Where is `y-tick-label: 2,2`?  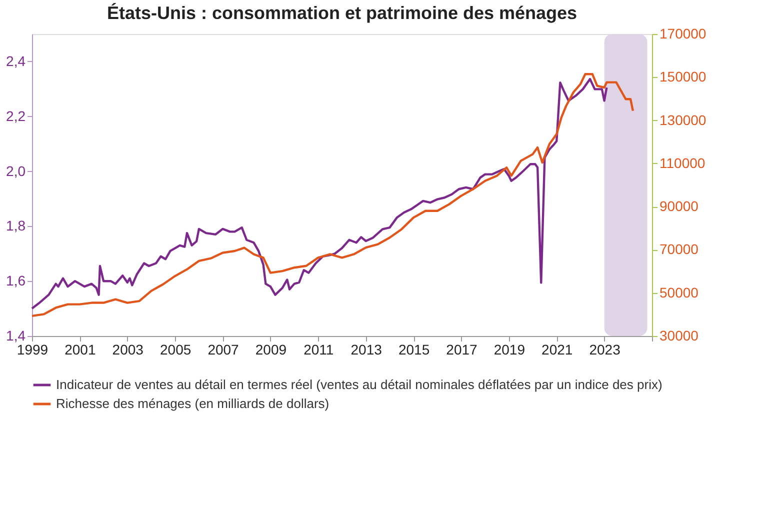
y-tick-label: 2,2 is located at coordinates (16, 116).